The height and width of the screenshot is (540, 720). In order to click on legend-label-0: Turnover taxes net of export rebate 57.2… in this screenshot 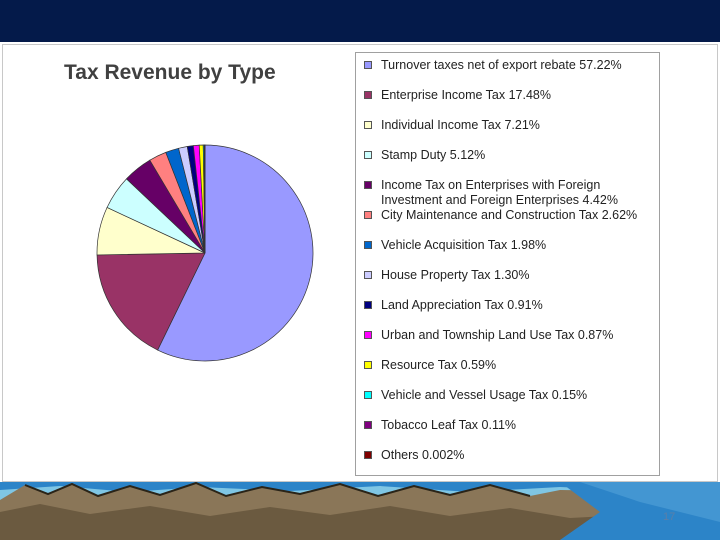, I will do `click(501, 65)`.